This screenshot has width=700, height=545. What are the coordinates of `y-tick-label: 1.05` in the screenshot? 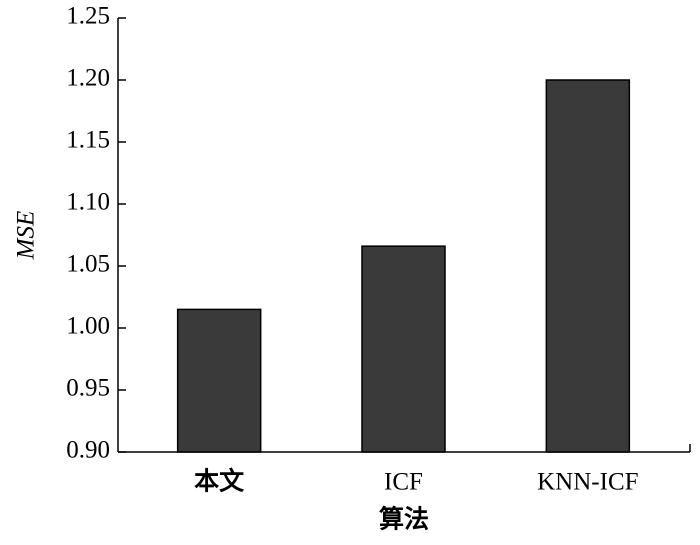 It's located at (88, 264).